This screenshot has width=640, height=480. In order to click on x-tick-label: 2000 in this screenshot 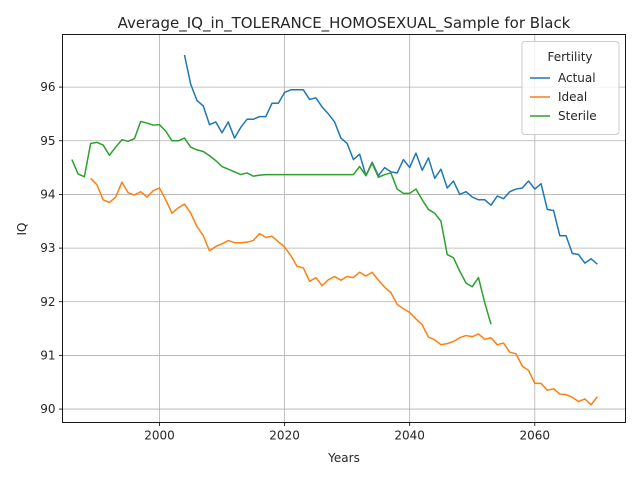, I will do `click(159, 436)`.